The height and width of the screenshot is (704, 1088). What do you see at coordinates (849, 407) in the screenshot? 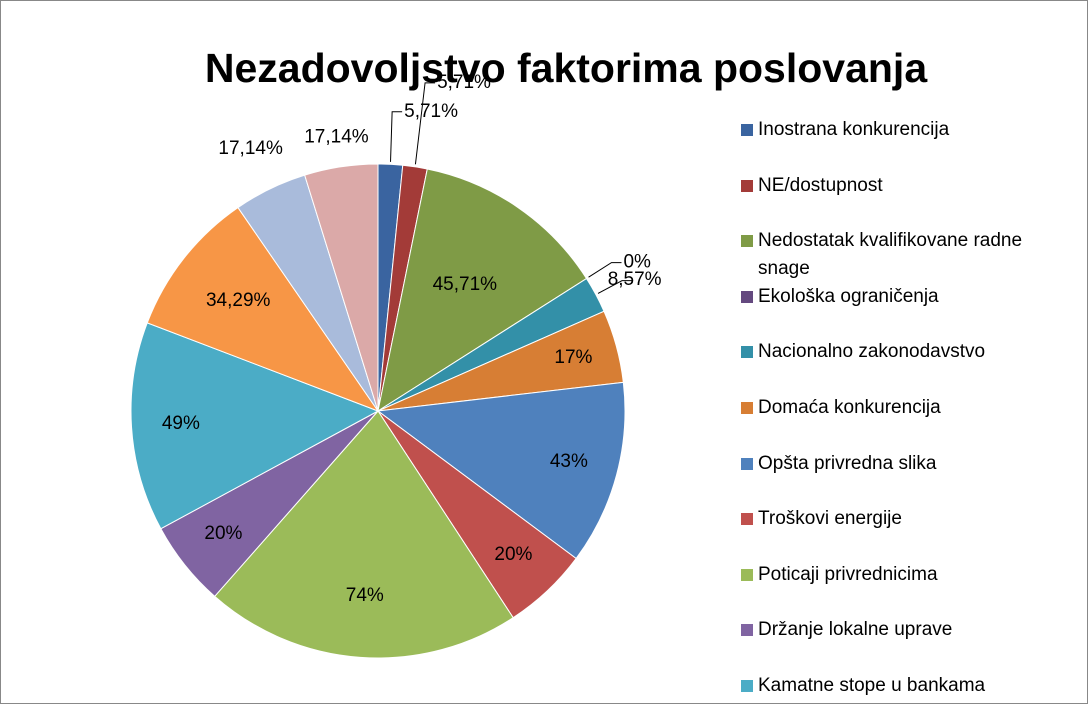
I see `legend-label: Domaća konkurencija` at bounding box center [849, 407].